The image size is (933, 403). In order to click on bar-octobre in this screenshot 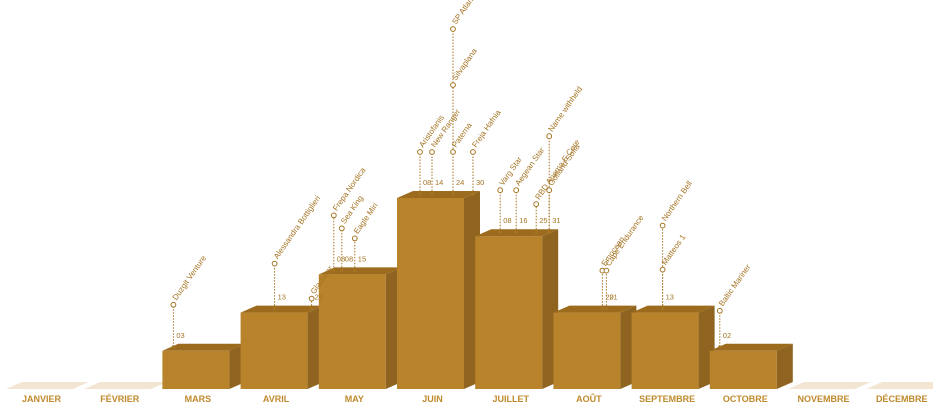, I will do `click(751, 366)`.